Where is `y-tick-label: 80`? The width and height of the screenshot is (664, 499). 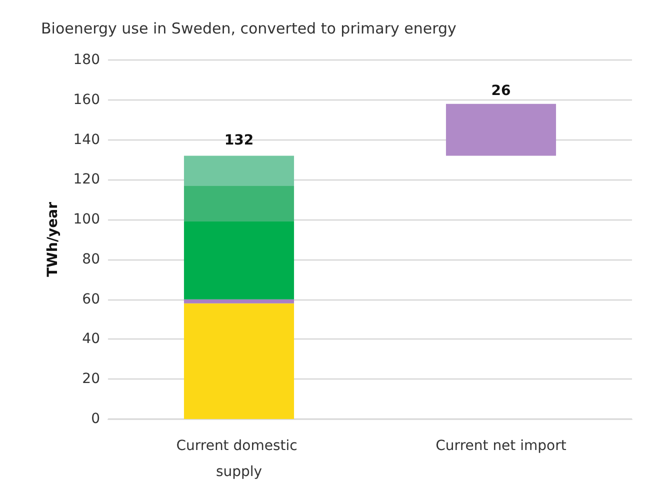 y-tick-label: 80 is located at coordinates (91, 259).